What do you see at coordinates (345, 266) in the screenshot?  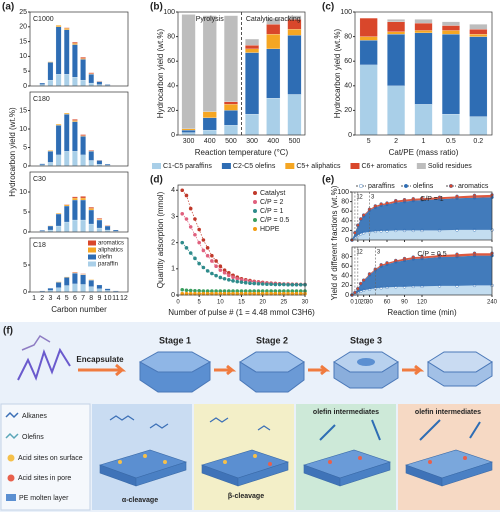 I see `y-tick-label: 60` at bounding box center [345, 266].